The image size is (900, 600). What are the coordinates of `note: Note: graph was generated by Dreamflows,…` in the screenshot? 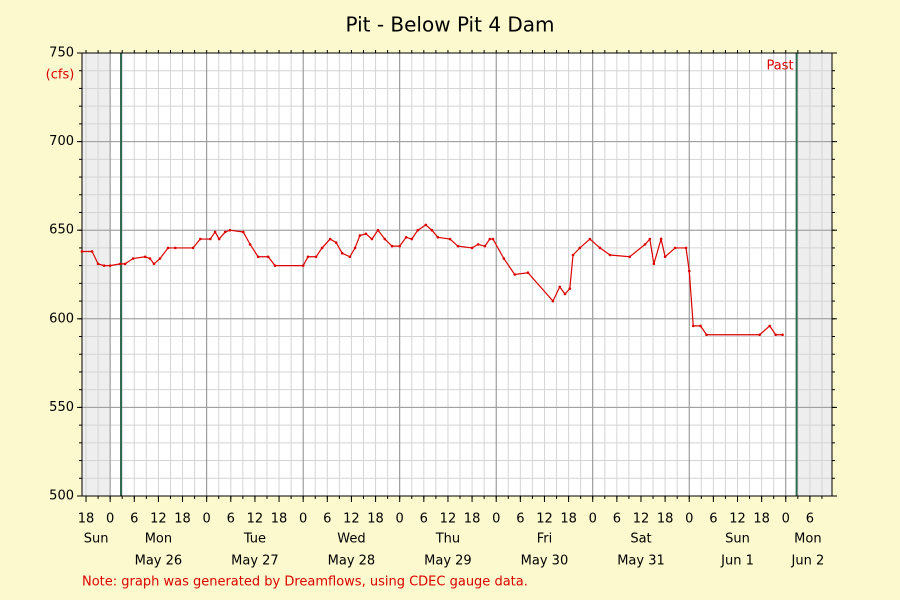 It's located at (305, 582).